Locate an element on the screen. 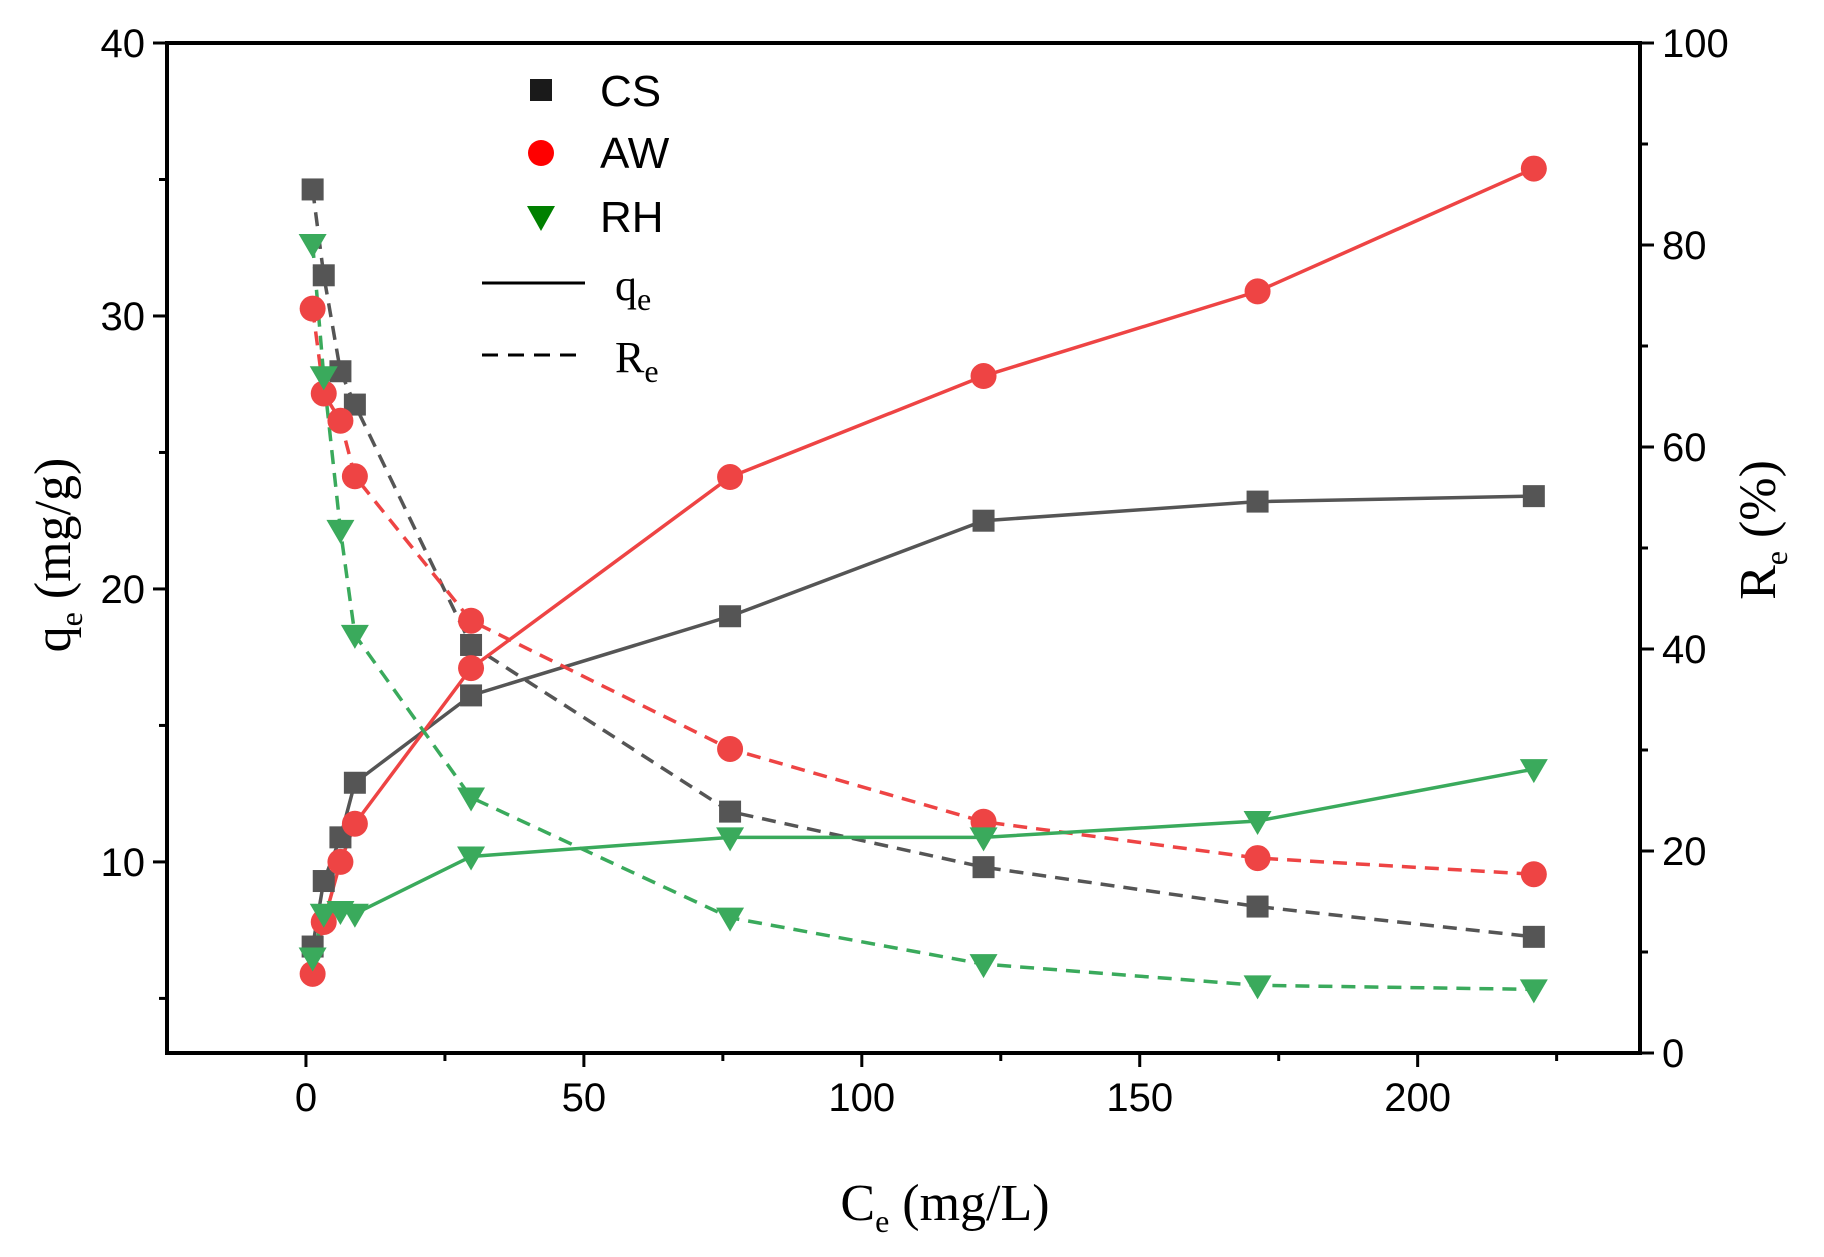 The height and width of the screenshot is (1257, 1824). y-right-tick-label-60: 60 is located at coordinates (1684, 448).